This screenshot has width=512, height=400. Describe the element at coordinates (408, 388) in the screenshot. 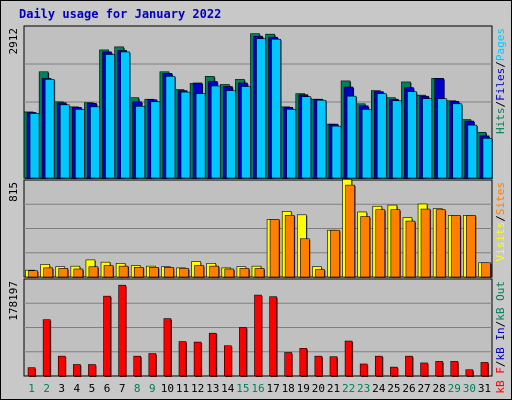

I see `x-tick-label: 26` at that location.